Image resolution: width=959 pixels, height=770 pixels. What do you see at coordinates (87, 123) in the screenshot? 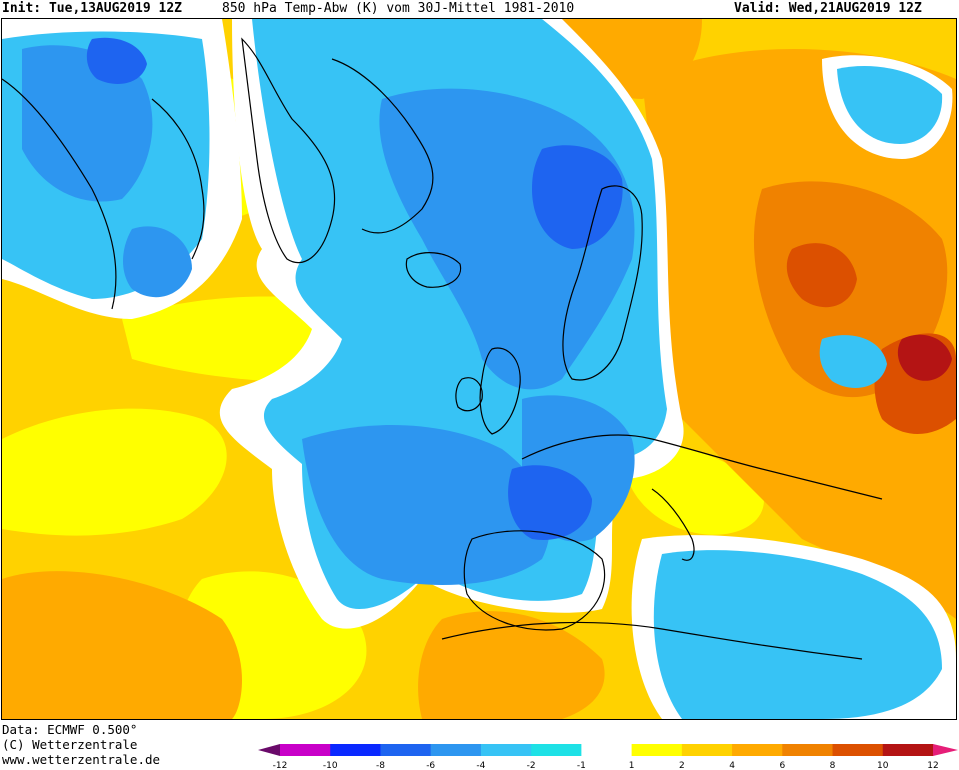
I see `cold-region-labrador` at bounding box center [87, 123].